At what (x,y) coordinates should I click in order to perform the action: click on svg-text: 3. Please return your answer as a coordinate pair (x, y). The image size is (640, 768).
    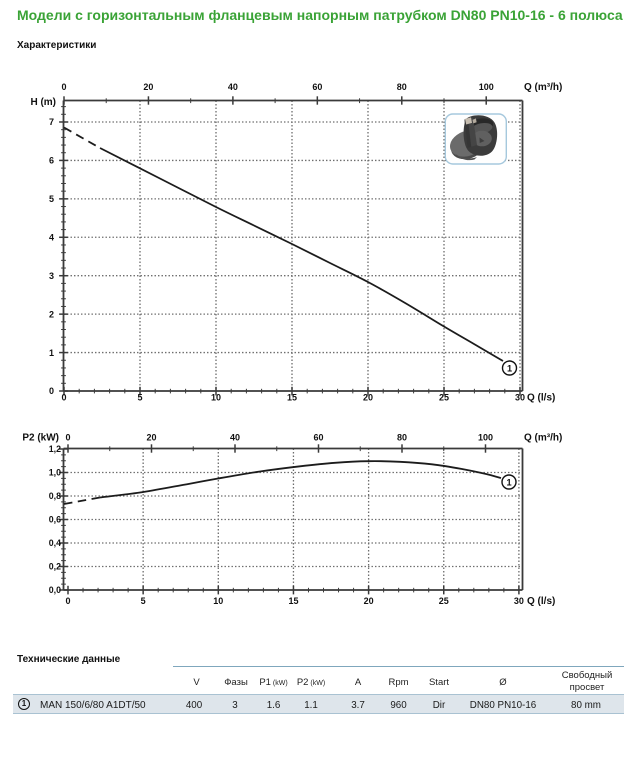
    Looking at the image, I should click on (51, 276).